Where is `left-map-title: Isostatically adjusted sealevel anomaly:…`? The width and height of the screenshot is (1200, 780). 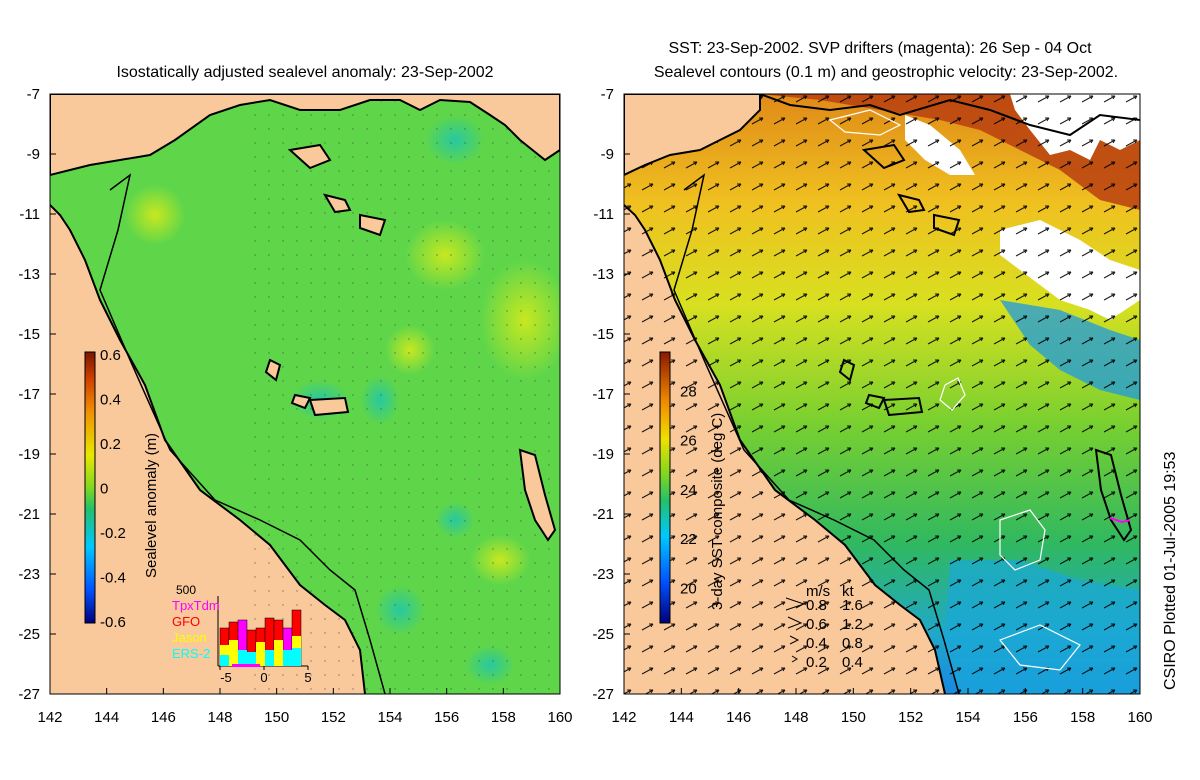
left-map-title: Isostatically adjusted sealevel anomaly:… is located at coordinates (305, 72).